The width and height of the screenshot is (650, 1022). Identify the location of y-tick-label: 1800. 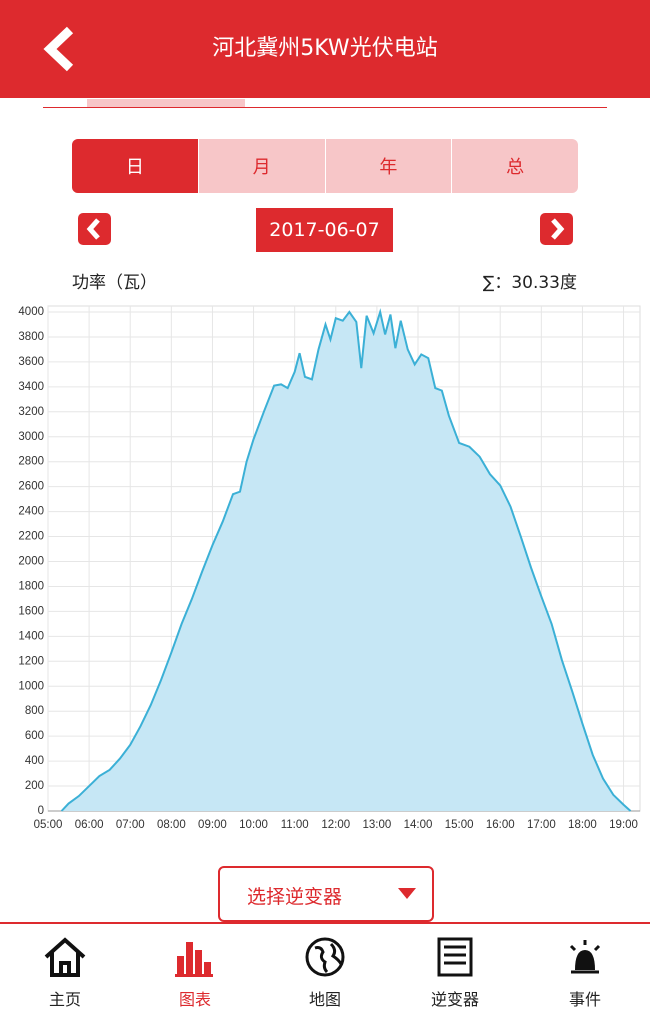
(31, 586).